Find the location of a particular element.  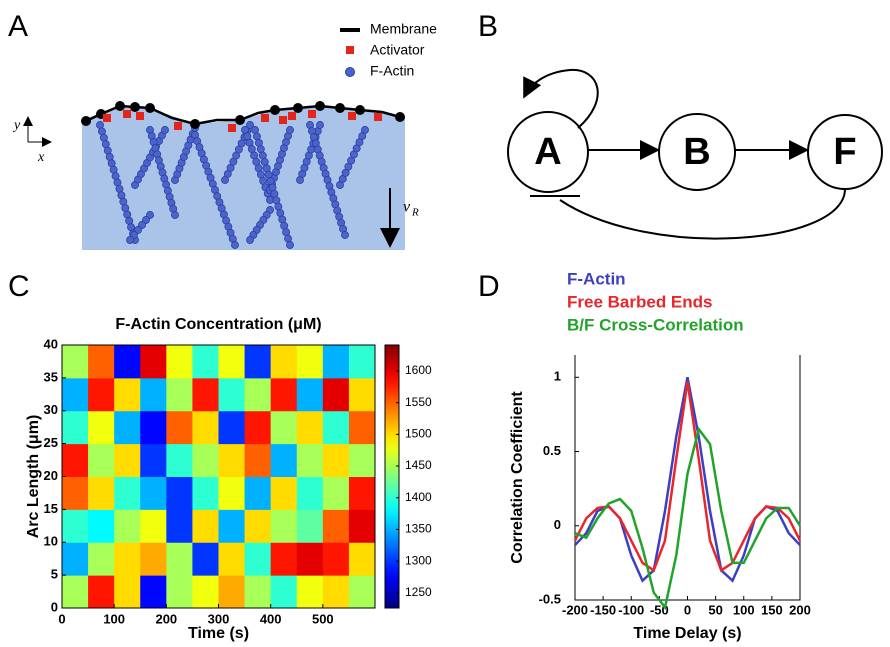

x-tick-label: 200 is located at coordinates (800, 609).